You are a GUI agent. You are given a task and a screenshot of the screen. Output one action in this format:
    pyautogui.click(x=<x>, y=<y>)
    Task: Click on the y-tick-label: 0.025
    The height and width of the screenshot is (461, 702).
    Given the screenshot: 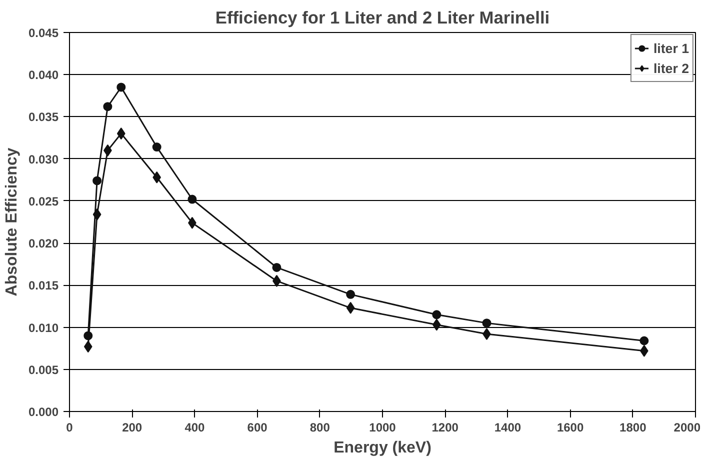 What is the action you would take?
    pyautogui.click(x=43, y=201)
    